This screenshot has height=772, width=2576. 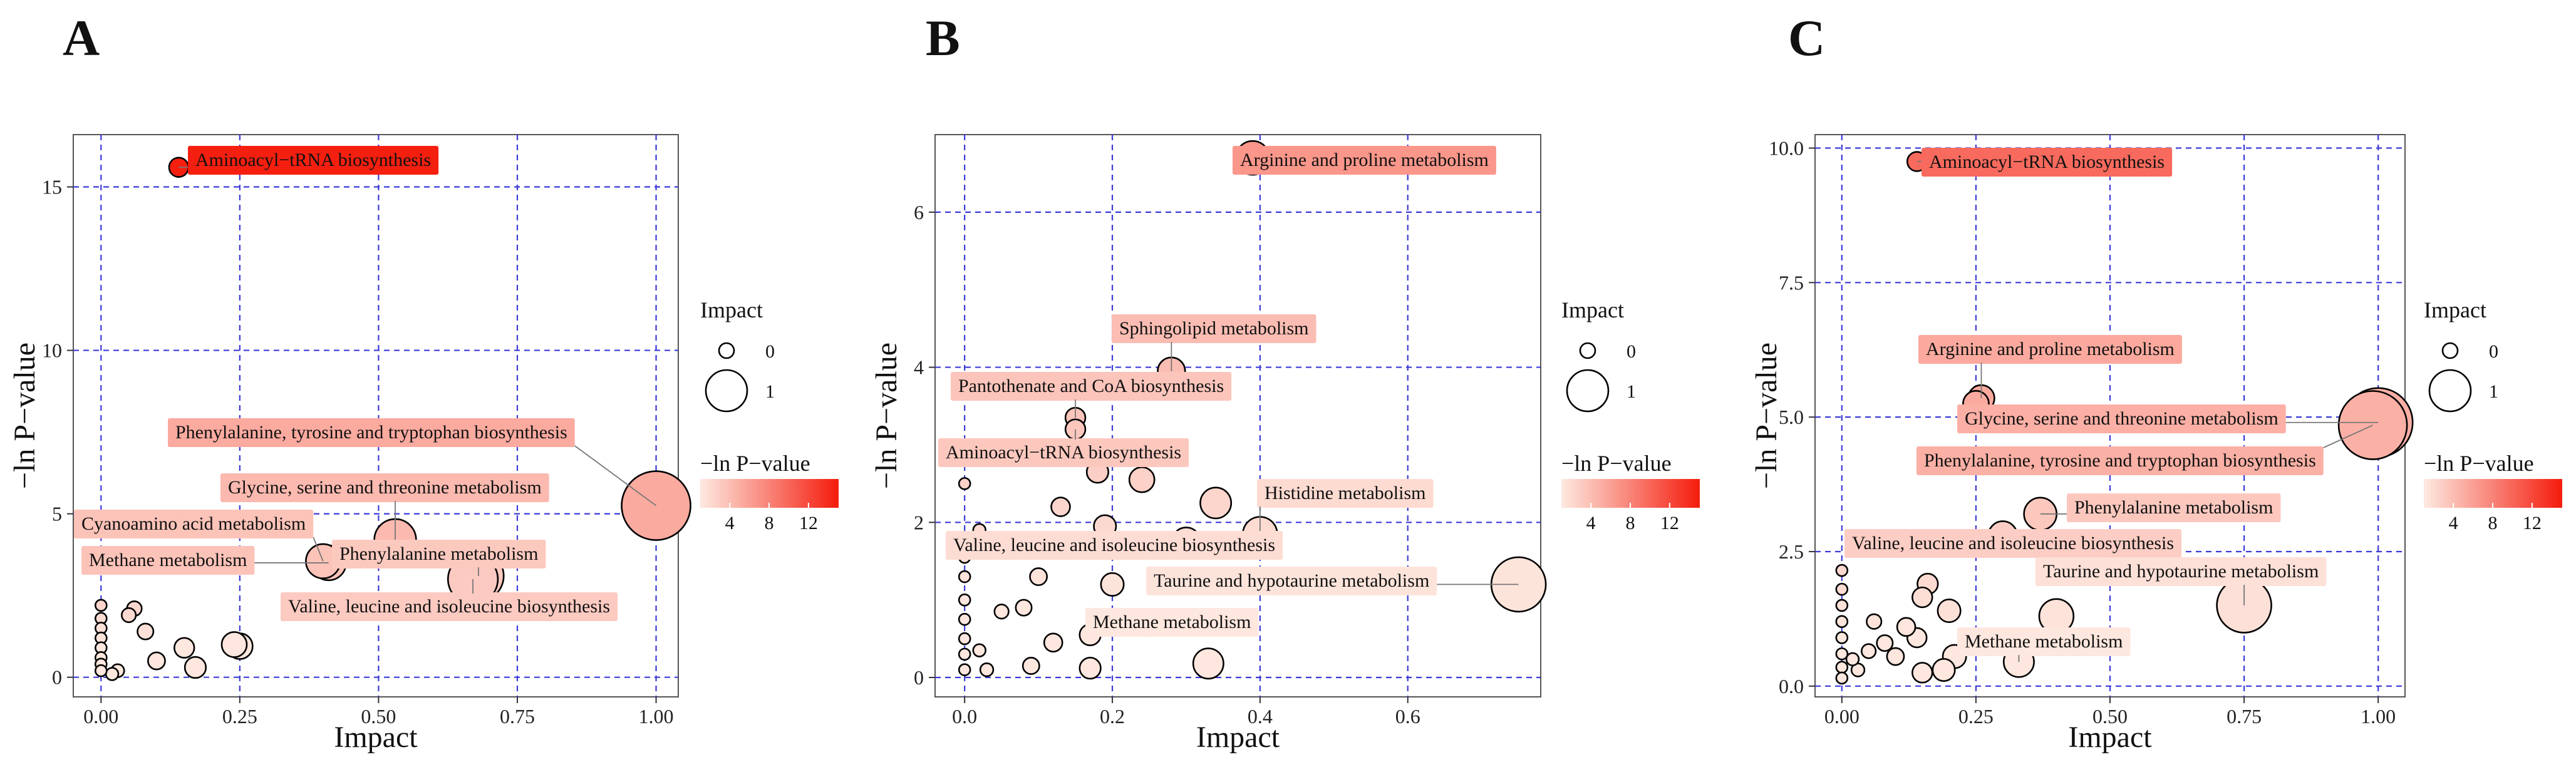 I want to click on x-tick-label: 0.4, so click(x=1260, y=716).